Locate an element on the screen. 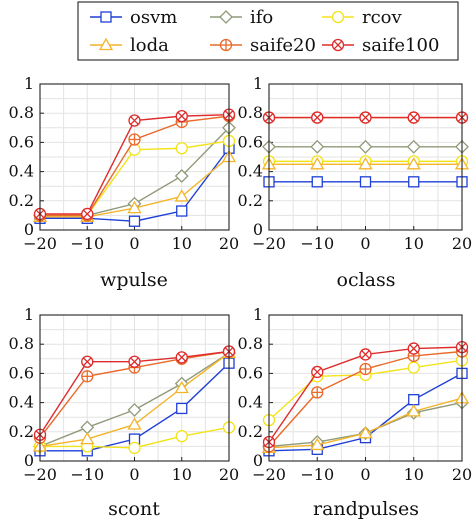  legend-item-ifo: ifo is located at coordinates (241, 17).